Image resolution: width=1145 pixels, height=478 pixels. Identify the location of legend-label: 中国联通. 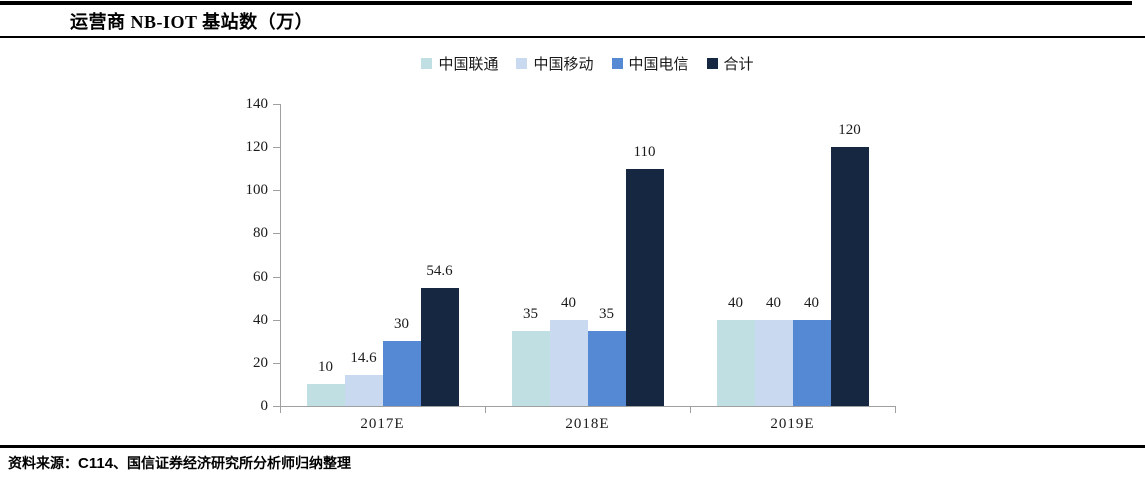
(468, 65).